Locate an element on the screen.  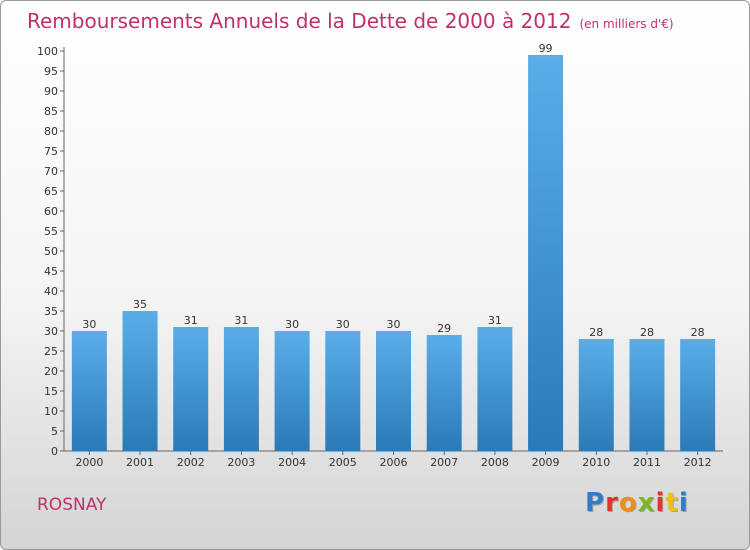
x-tick-label: 2006 is located at coordinates (394, 462).